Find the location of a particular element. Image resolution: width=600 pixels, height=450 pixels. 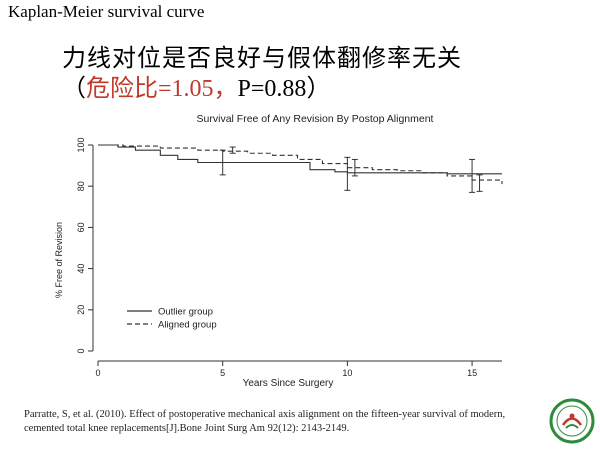

y-tick-label: 20 is located at coordinates (81, 310).